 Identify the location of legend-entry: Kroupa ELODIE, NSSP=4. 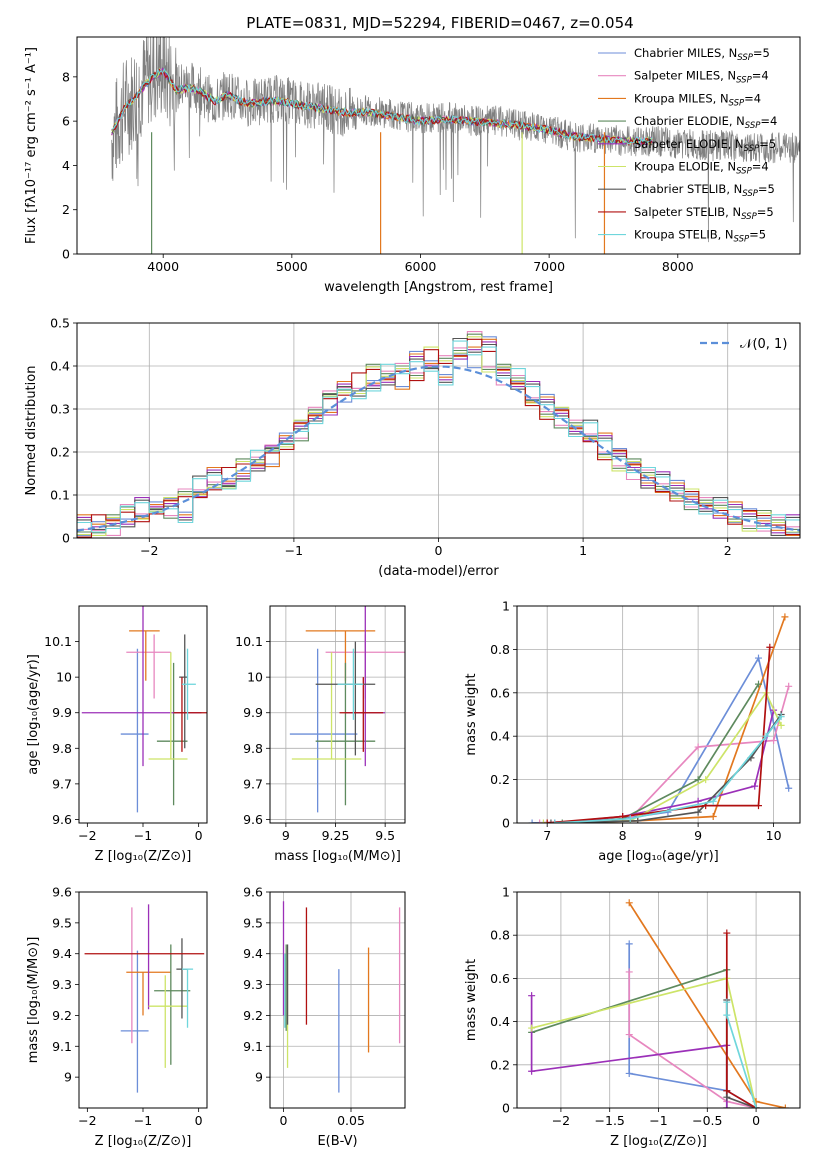
(683, 168).